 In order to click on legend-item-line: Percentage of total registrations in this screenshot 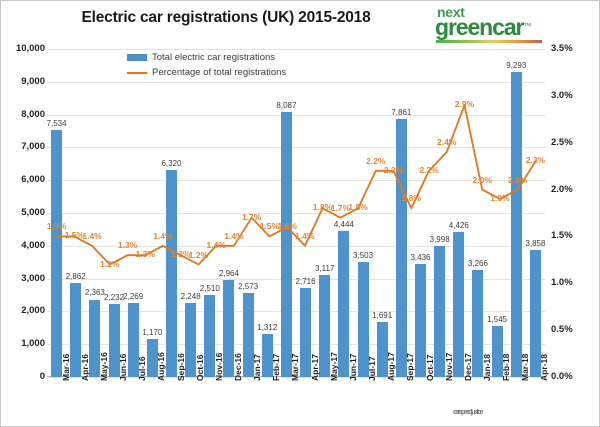, I will do `click(206, 72)`.